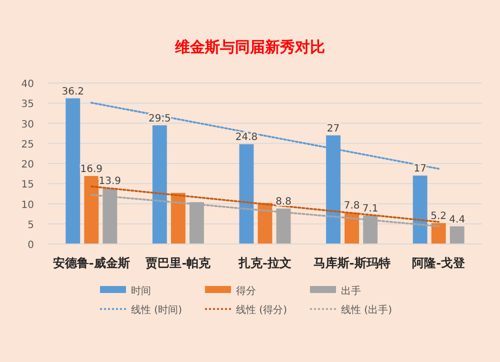 The height and width of the screenshot is (362, 500). I want to click on chart-title: 维金斯与同届新秀对比, so click(249, 47).